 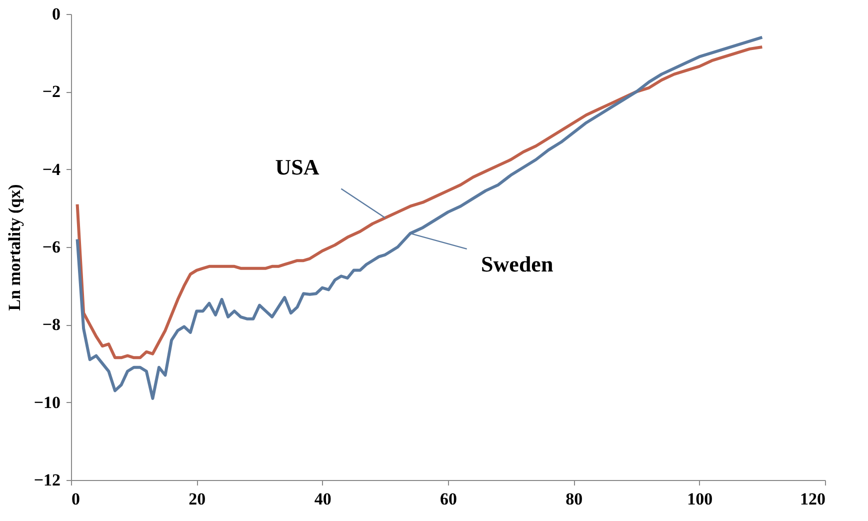 I want to click on x-tick-label: 40, so click(x=323, y=499).